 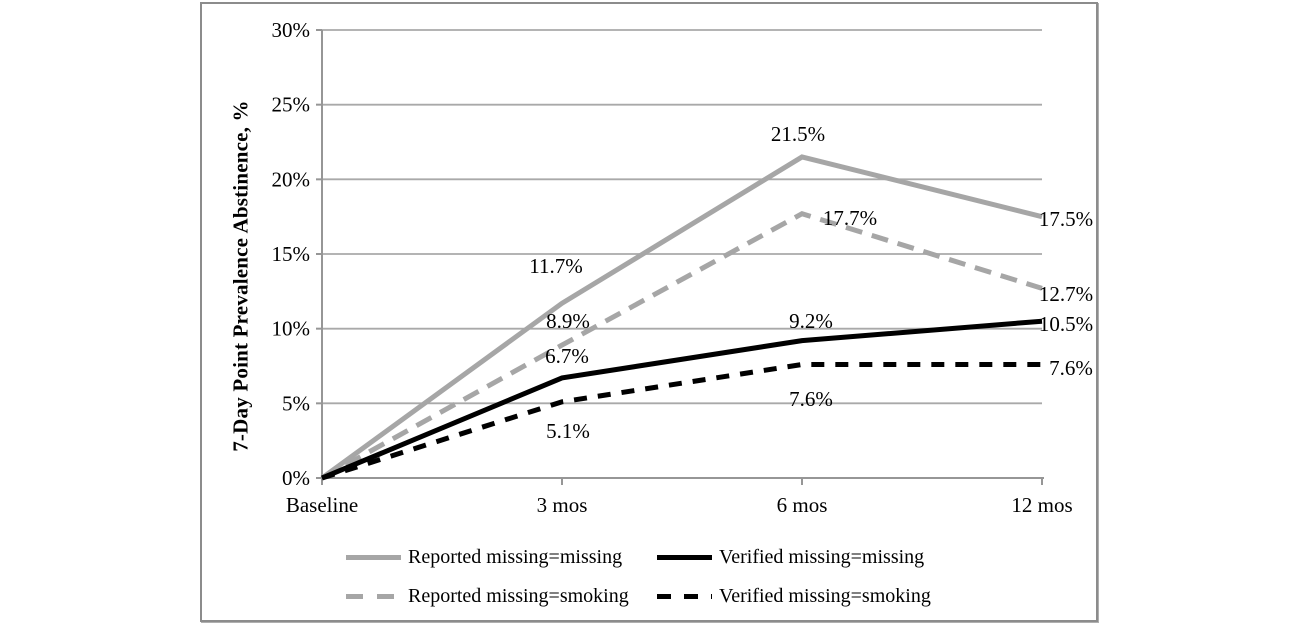 I want to click on data-label-series2-pt3: 12.7%, so click(x=1066, y=294).